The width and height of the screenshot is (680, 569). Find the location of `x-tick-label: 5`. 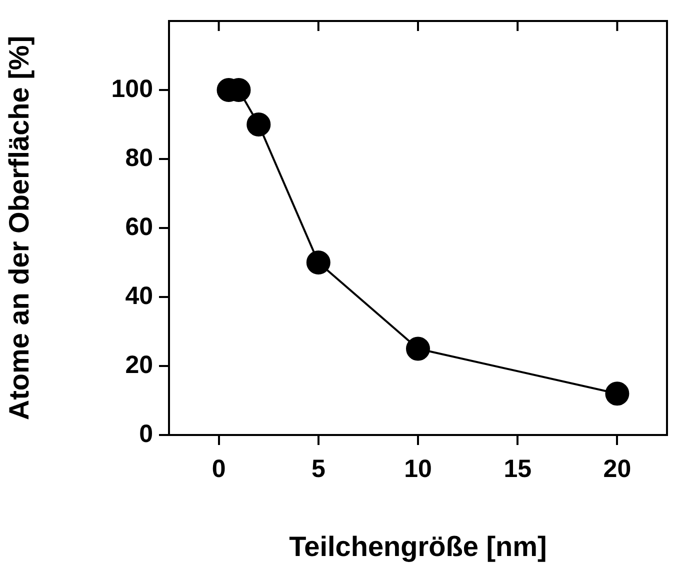

x-tick-label: 5 is located at coordinates (318, 468).